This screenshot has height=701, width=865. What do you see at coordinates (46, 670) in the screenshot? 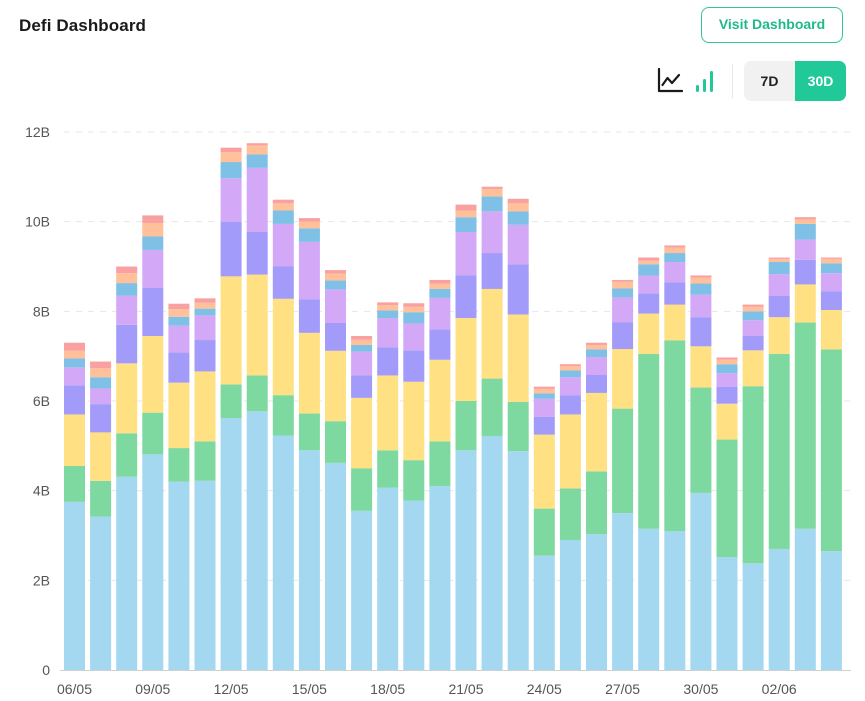
I see `y-tick-label: 0` at bounding box center [46, 670].